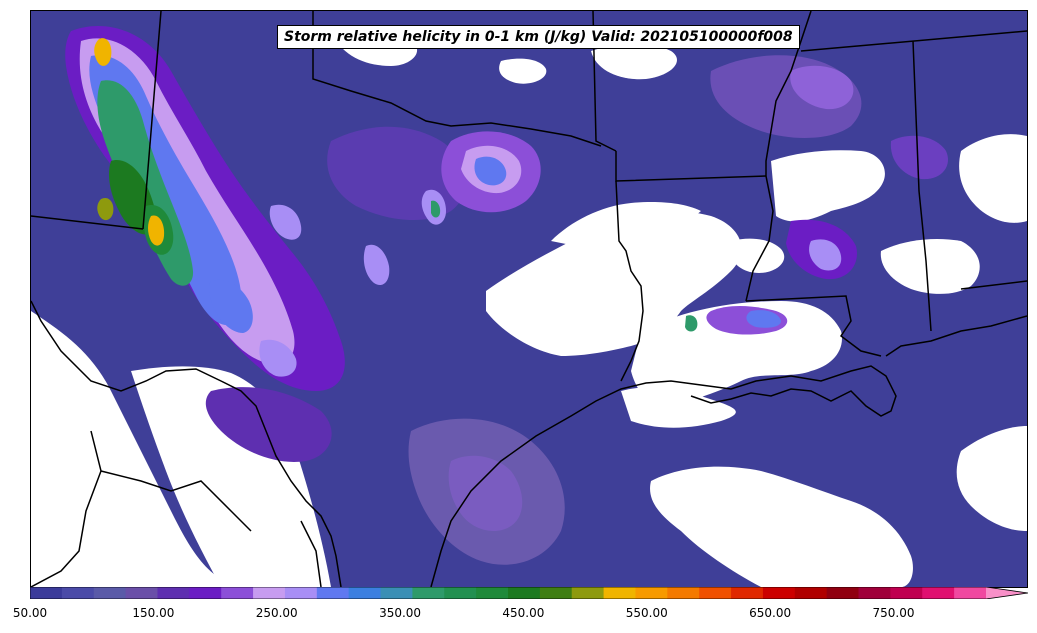 This screenshot has height=633, width=1037. Describe the element at coordinates (523, 613) in the screenshot. I see `colorbar-tick-label: 450.00` at that location.